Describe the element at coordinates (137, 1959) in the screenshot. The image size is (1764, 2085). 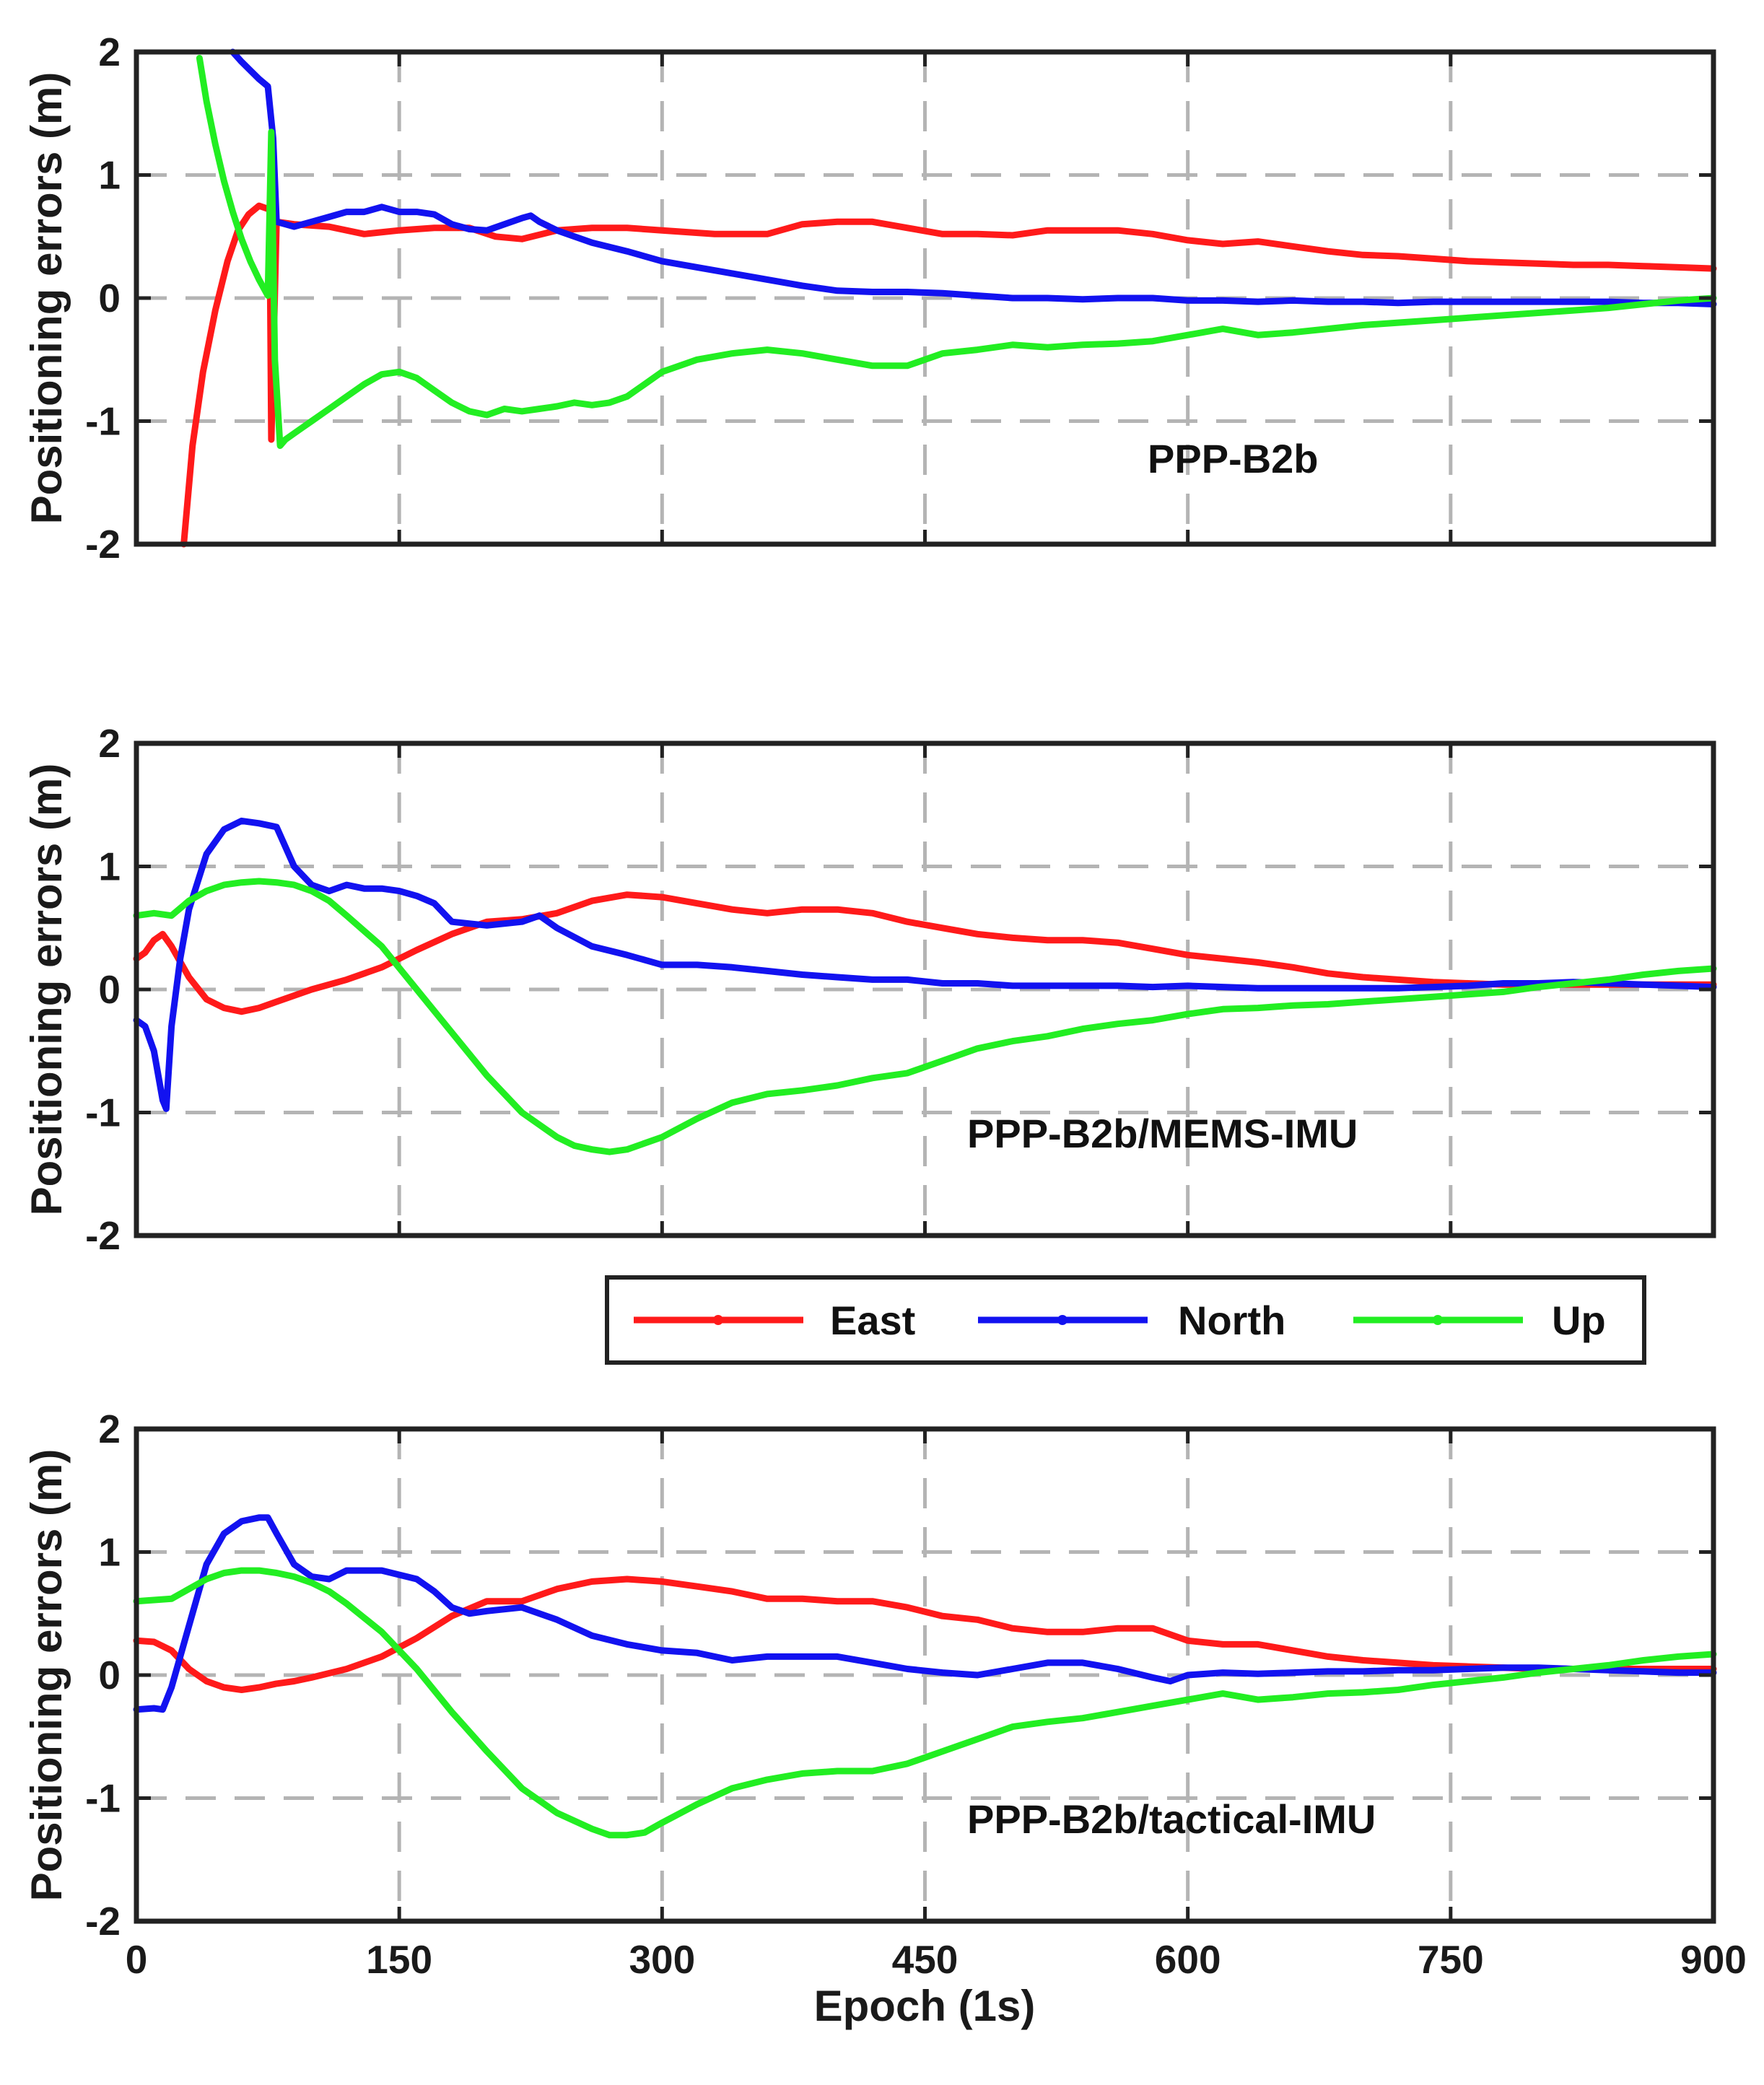
I see `x-tick-label: 0` at that location.